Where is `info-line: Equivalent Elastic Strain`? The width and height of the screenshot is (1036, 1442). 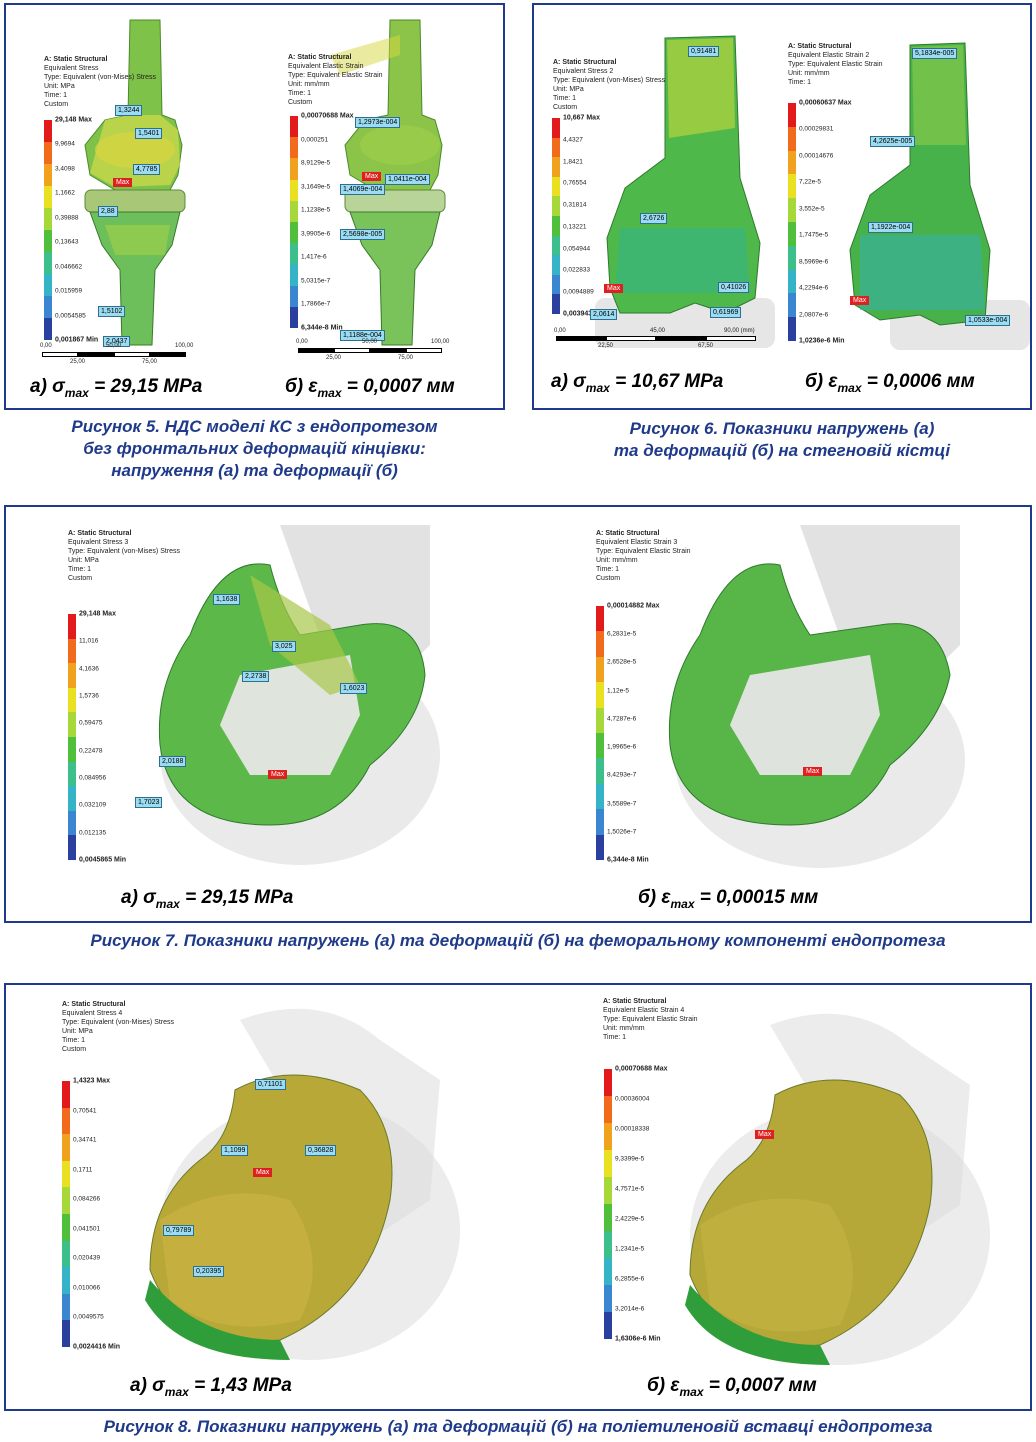 info-line: Equivalent Elastic Strain is located at coordinates (326, 66).